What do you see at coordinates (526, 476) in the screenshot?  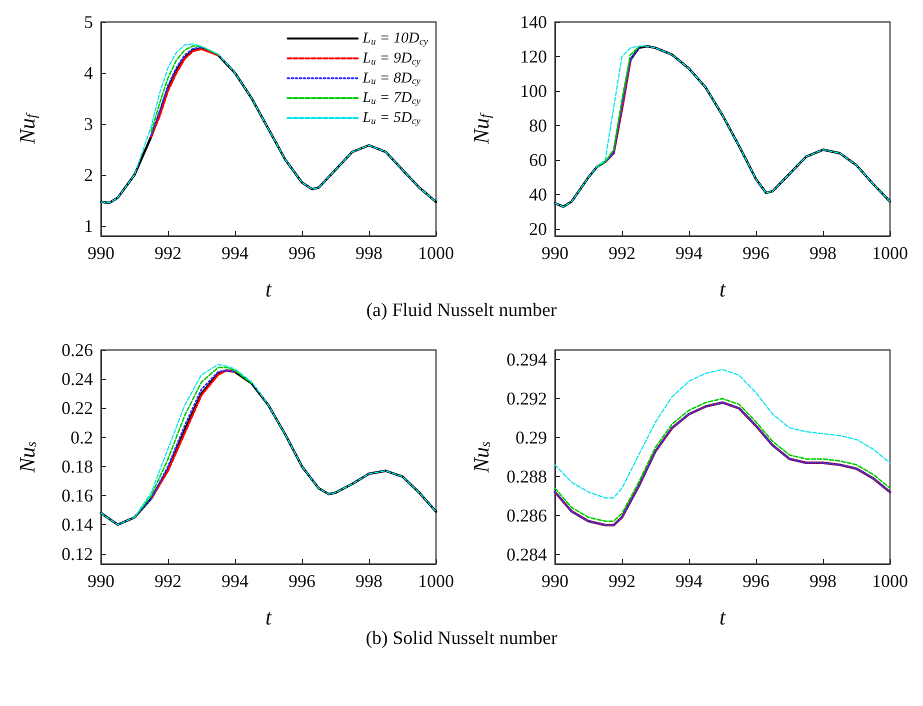 I see `y-tick-label: 0.288` at bounding box center [526, 476].